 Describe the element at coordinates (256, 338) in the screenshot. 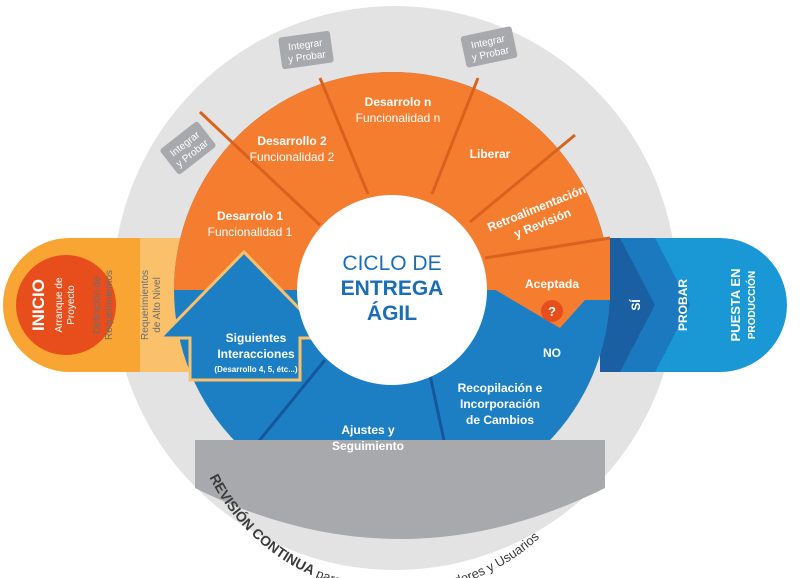

I see `seg-siguientes-line1: Siguientes` at that location.